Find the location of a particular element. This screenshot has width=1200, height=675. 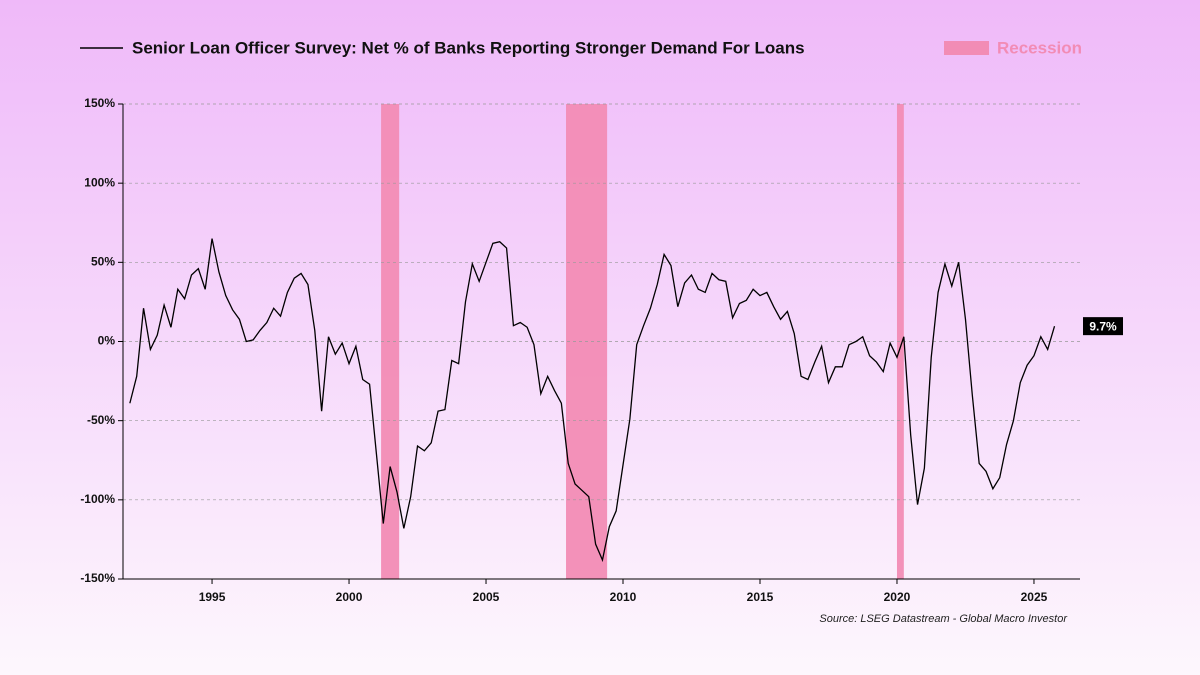

x-tick-label: 2005 is located at coordinates (486, 597).